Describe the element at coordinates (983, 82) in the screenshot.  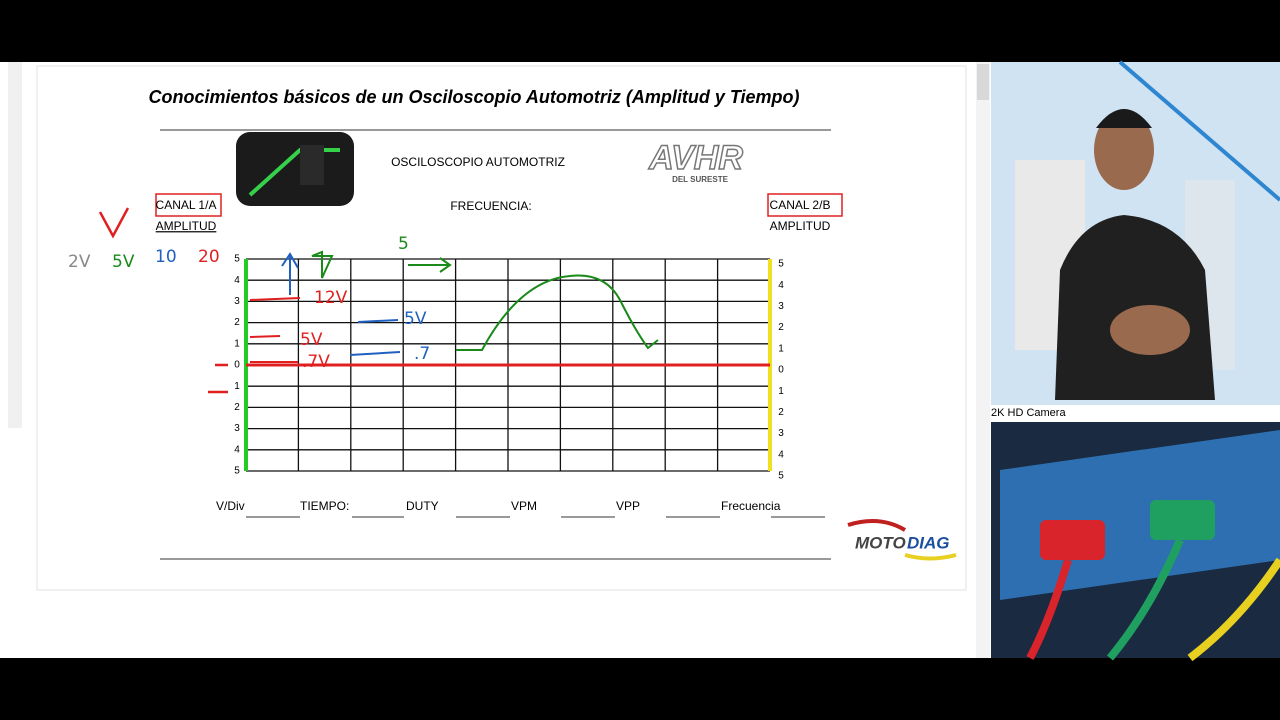
I see `scroll-thumb` at that location.